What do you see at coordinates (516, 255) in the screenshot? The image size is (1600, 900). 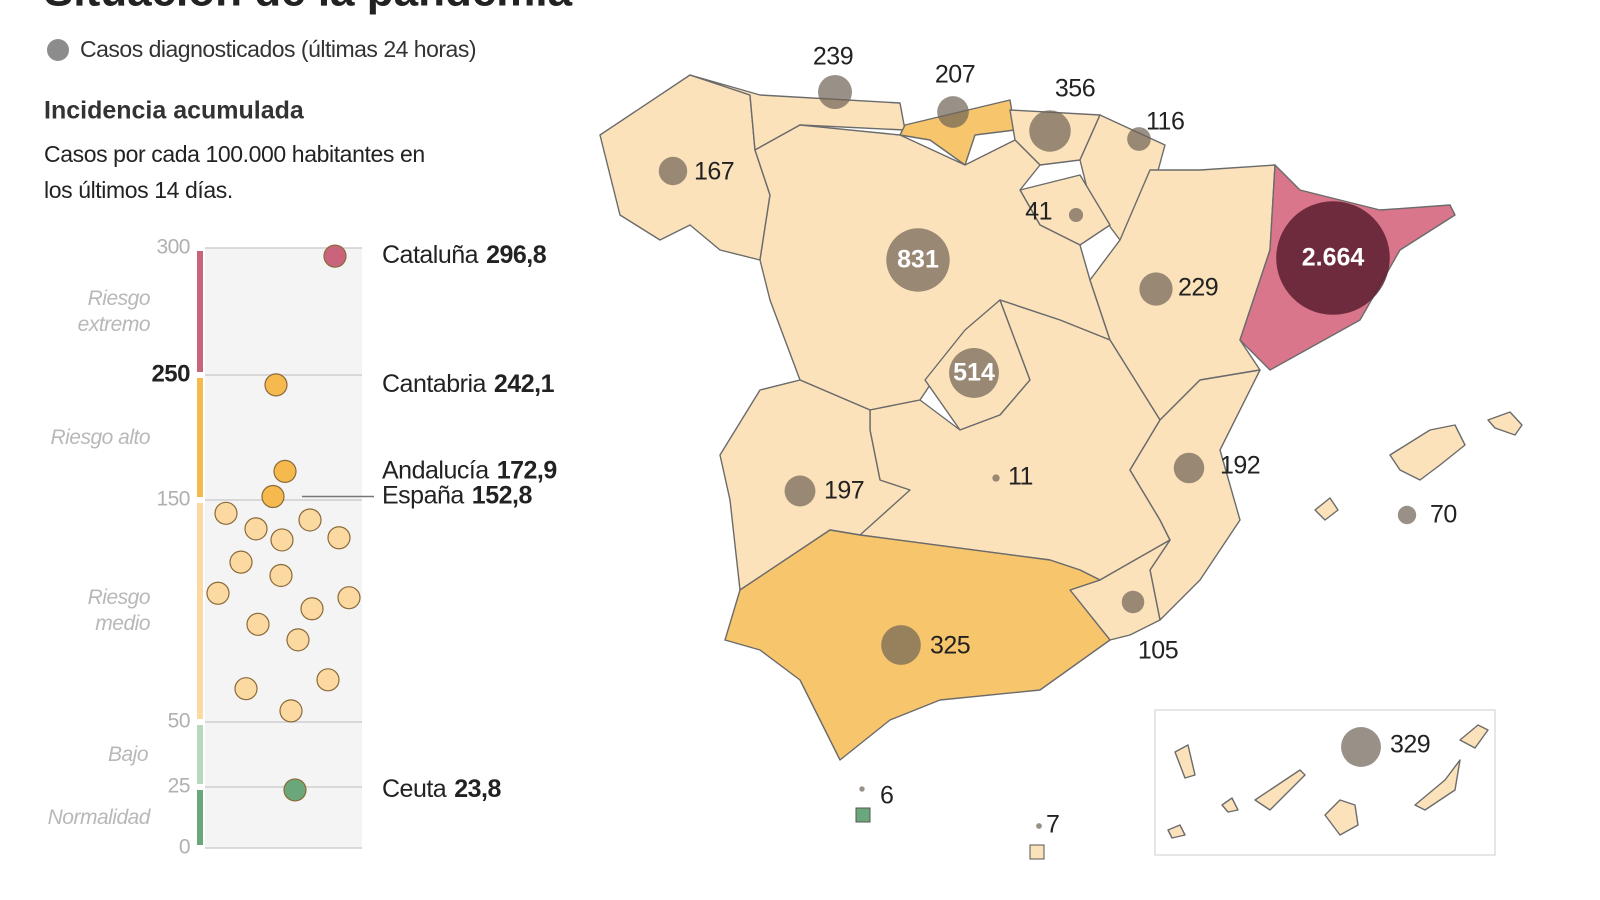 I see `point-value: 296,8` at bounding box center [516, 255].